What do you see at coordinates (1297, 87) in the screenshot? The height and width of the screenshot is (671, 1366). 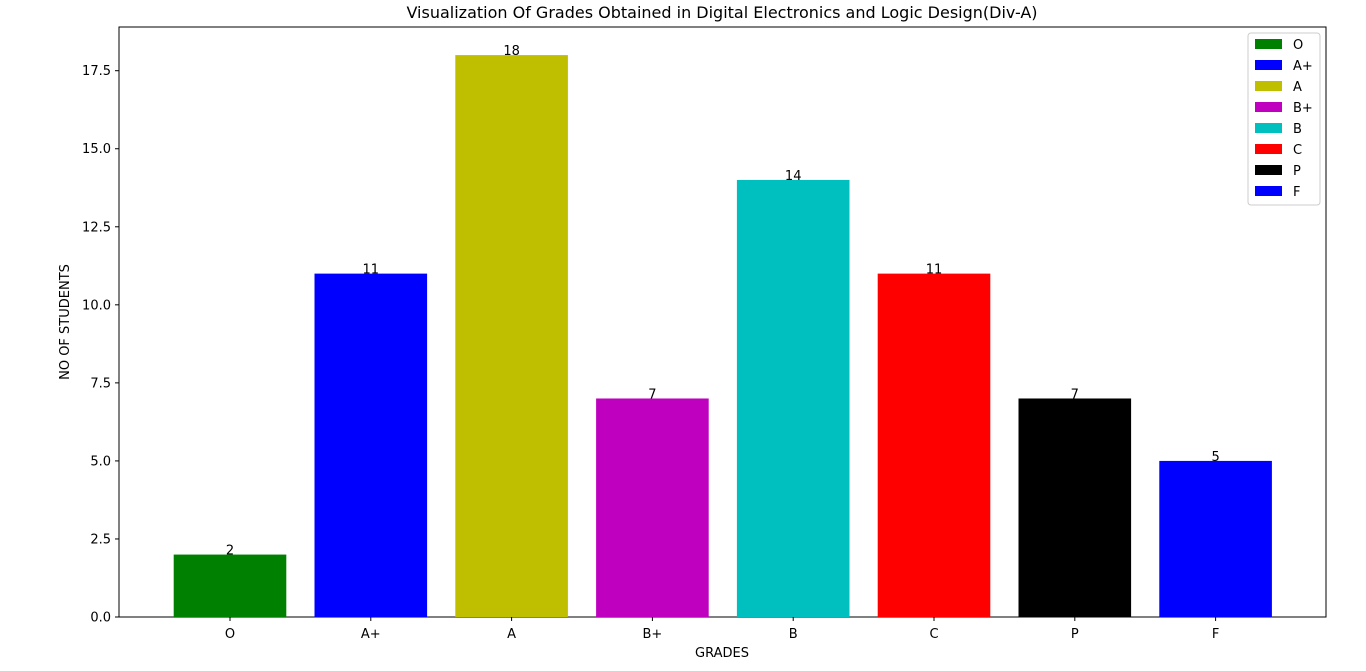 I see `legend-label: A` at bounding box center [1297, 87].